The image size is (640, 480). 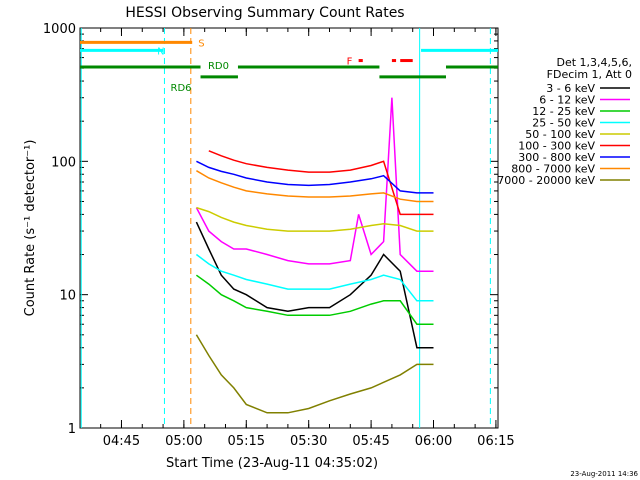 What do you see at coordinates (264, 13) in the screenshot?
I see `chart-title: HESSI Observing Summary Count Rates` at bounding box center [264, 13].